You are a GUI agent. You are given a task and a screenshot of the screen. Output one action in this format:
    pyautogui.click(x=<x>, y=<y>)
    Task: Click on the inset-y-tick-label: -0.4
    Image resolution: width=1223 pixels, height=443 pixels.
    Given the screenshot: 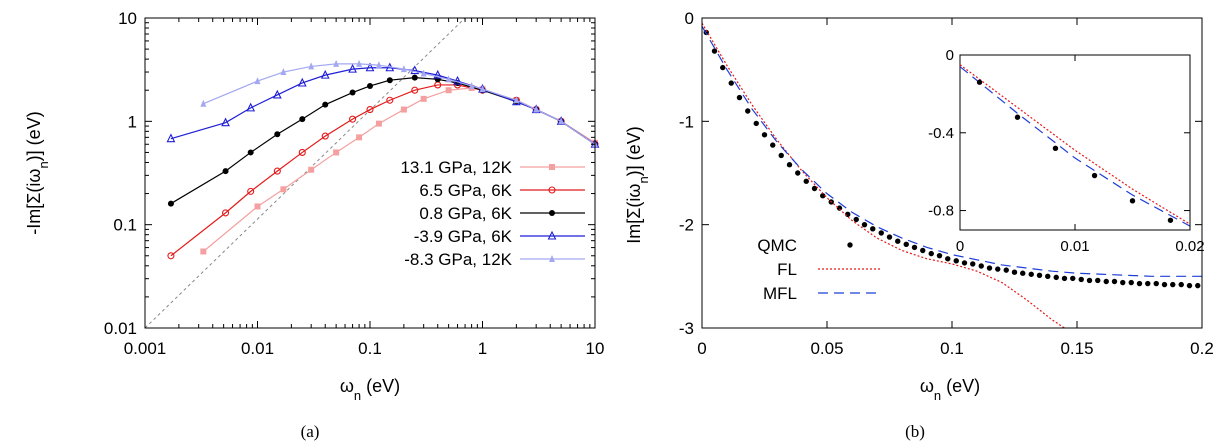 What is the action you would take?
    pyautogui.click(x=941, y=133)
    